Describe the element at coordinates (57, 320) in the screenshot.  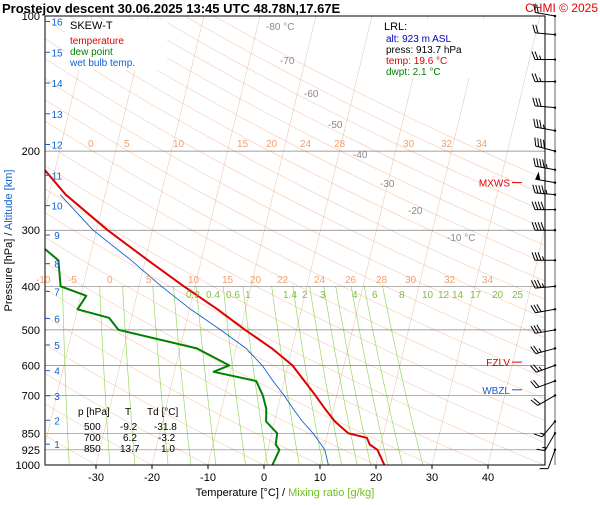
I see `altitude-tick-label: 6` at that location.